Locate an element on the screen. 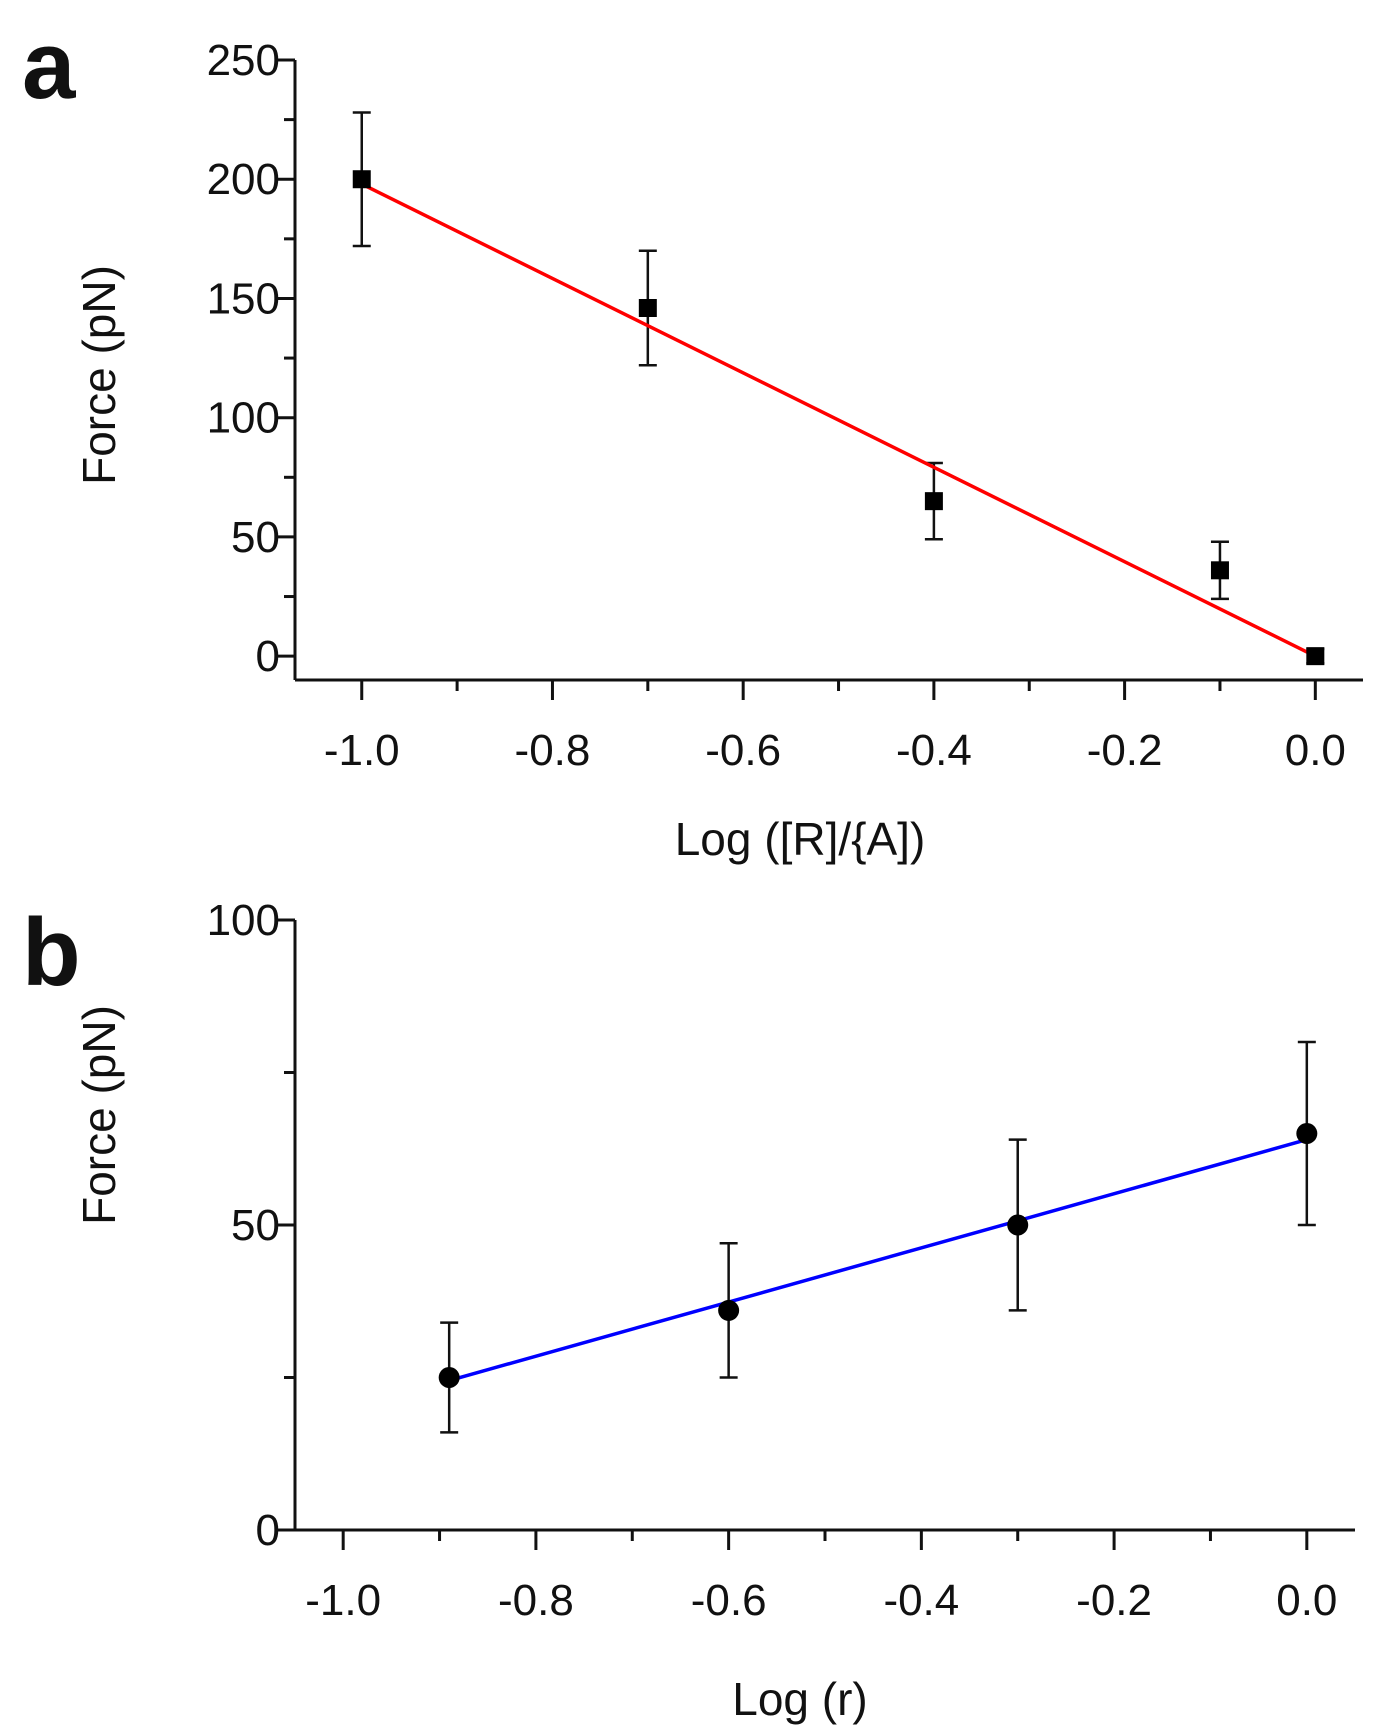  panel-a-x-tick-label: -0.6 is located at coordinates (743, 750).